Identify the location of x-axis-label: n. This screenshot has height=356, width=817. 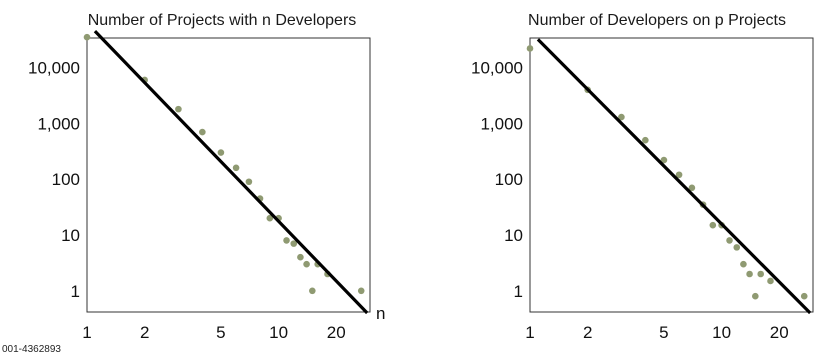
(380, 313).